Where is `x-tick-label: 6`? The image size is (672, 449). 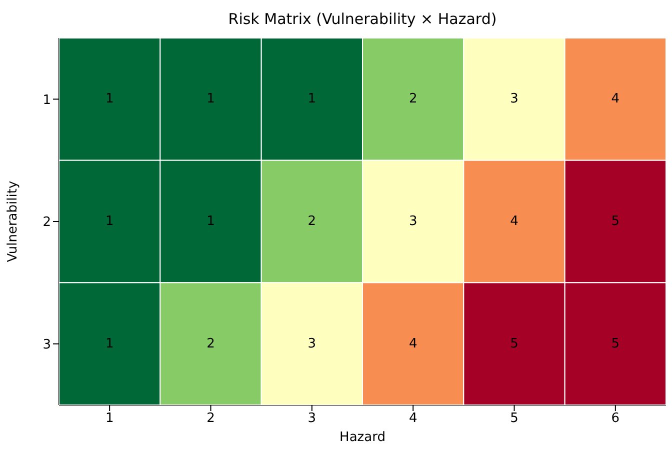
x-tick-label: 6 is located at coordinates (615, 418).